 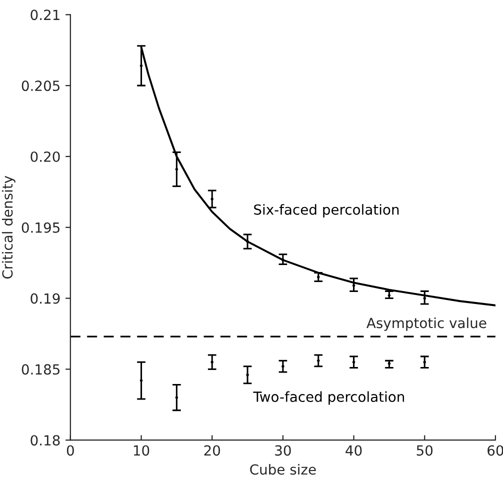 I want to click on series-label: Six-faced percolation, so click(x=326, y=211).